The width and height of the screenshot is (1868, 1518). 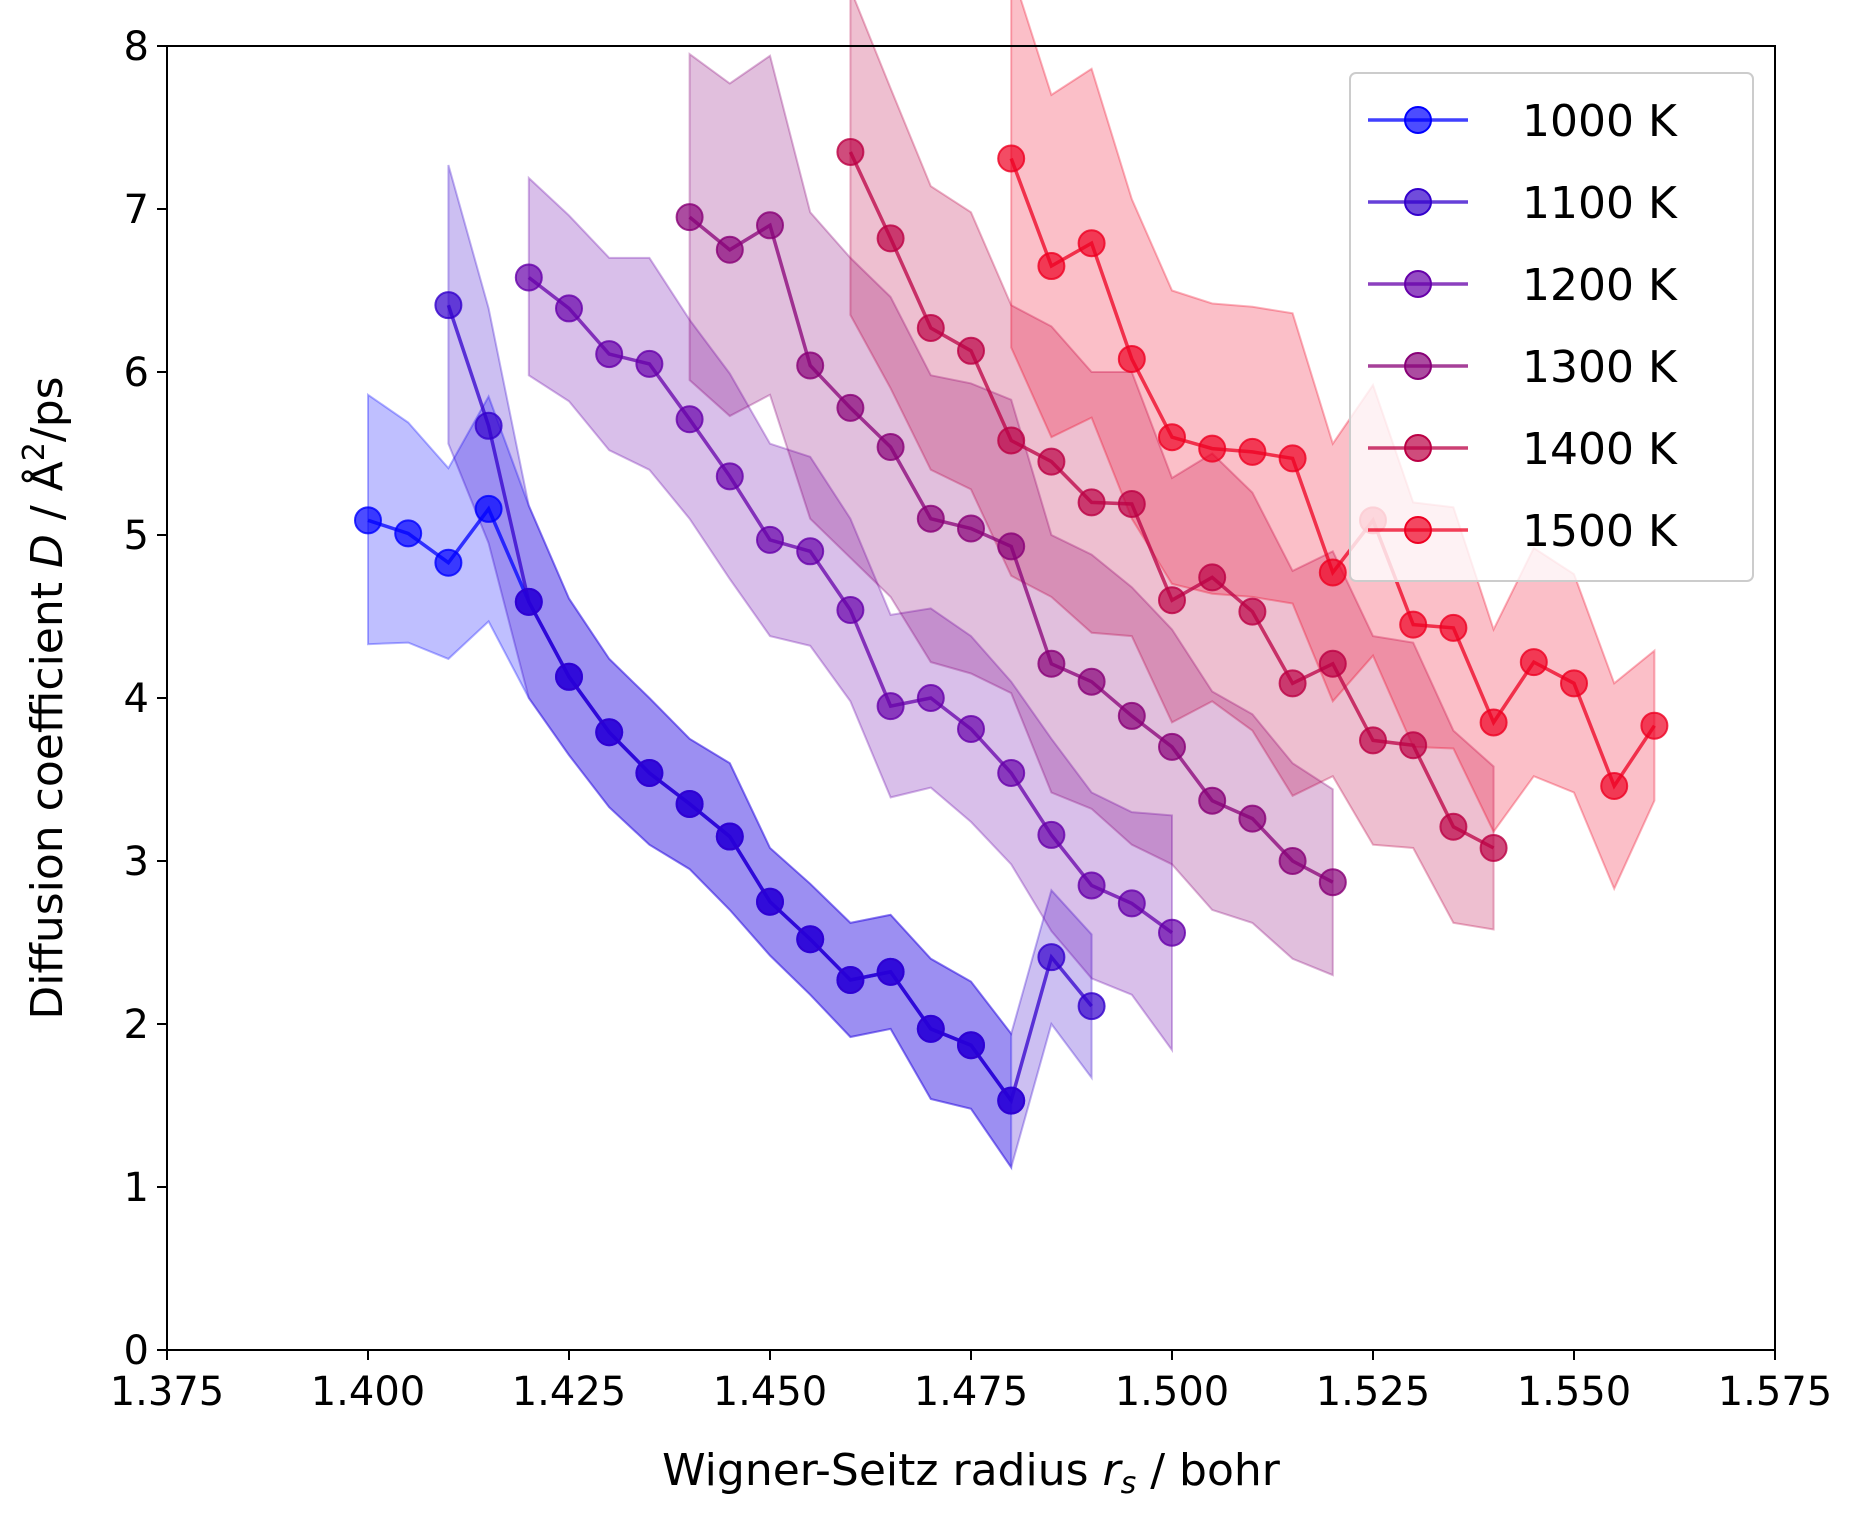 I want to click on y-tick-label: 8, so click(x=136, y=47).